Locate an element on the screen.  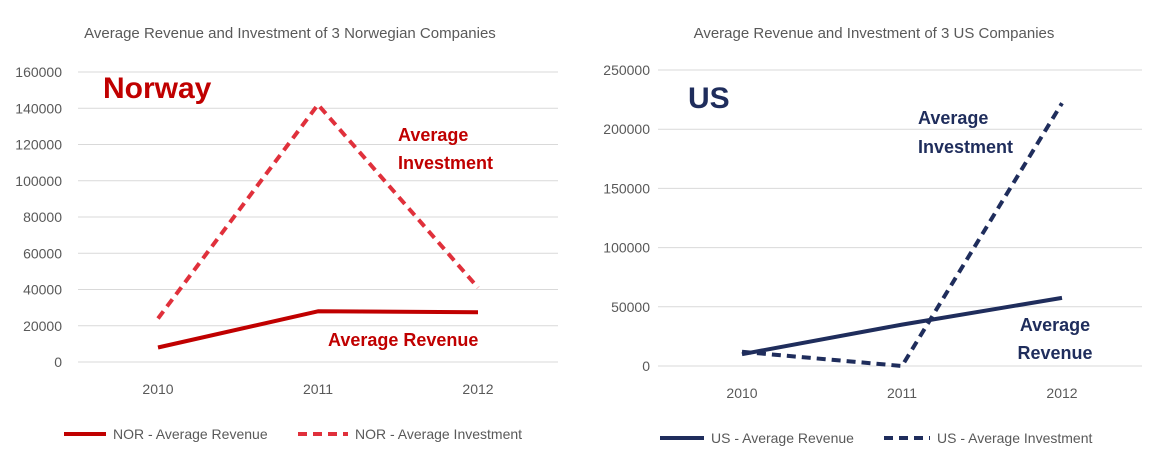
norway-annotation-investment: Average is located at coordinates (433, 135).